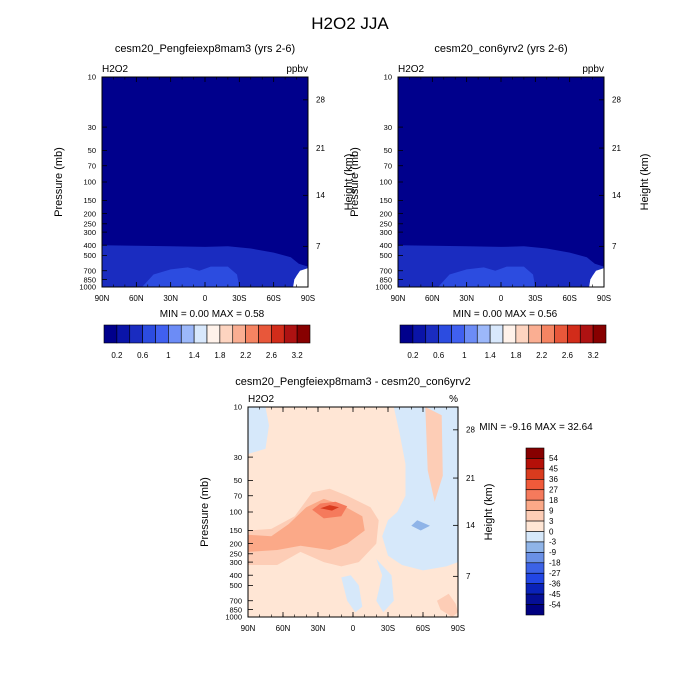 The width and height of the screenshot is (700, 700). What do you see at coordinates (385, 213) in the screenshot?
I see `y-tick-label: 200` at bounding box center [385, 213].